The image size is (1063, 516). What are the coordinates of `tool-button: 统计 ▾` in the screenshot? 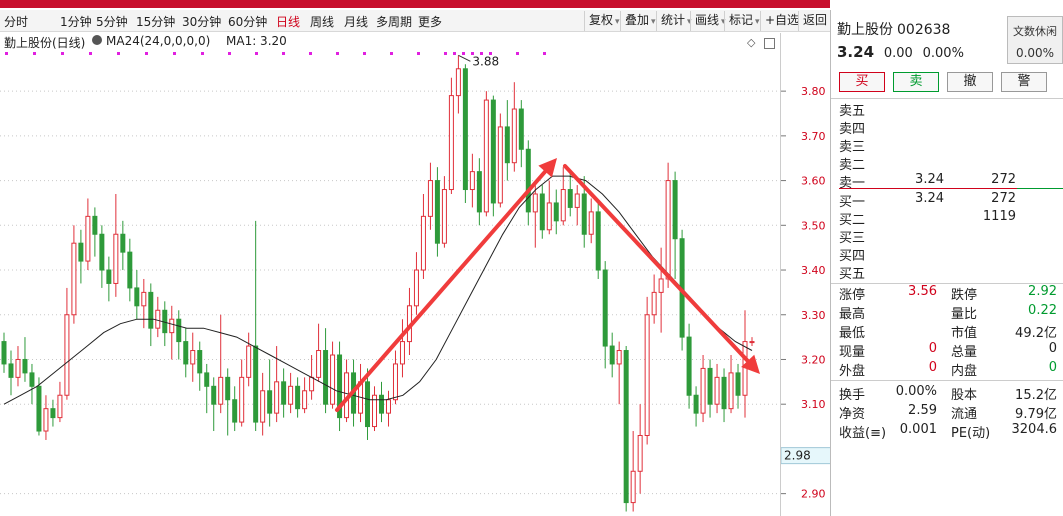 It's located at (676, 21).